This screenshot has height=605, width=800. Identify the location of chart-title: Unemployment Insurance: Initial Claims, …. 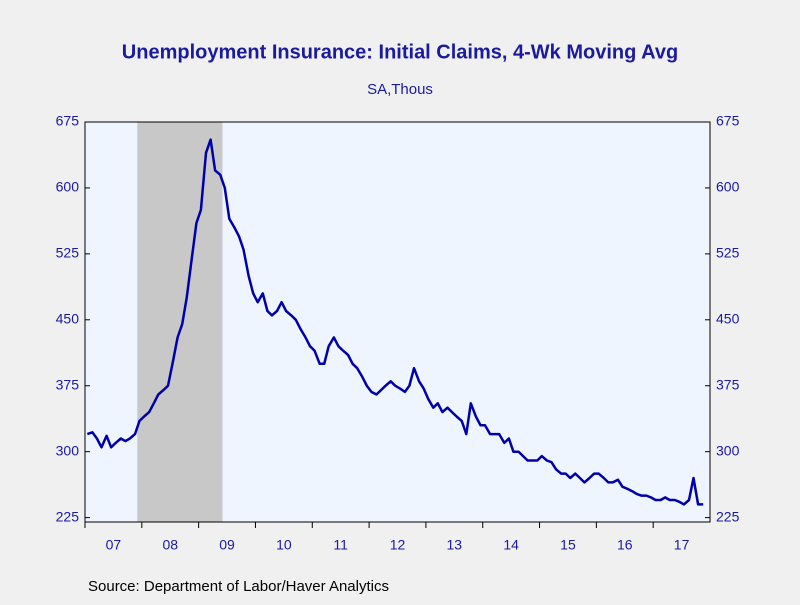
(400, 52).